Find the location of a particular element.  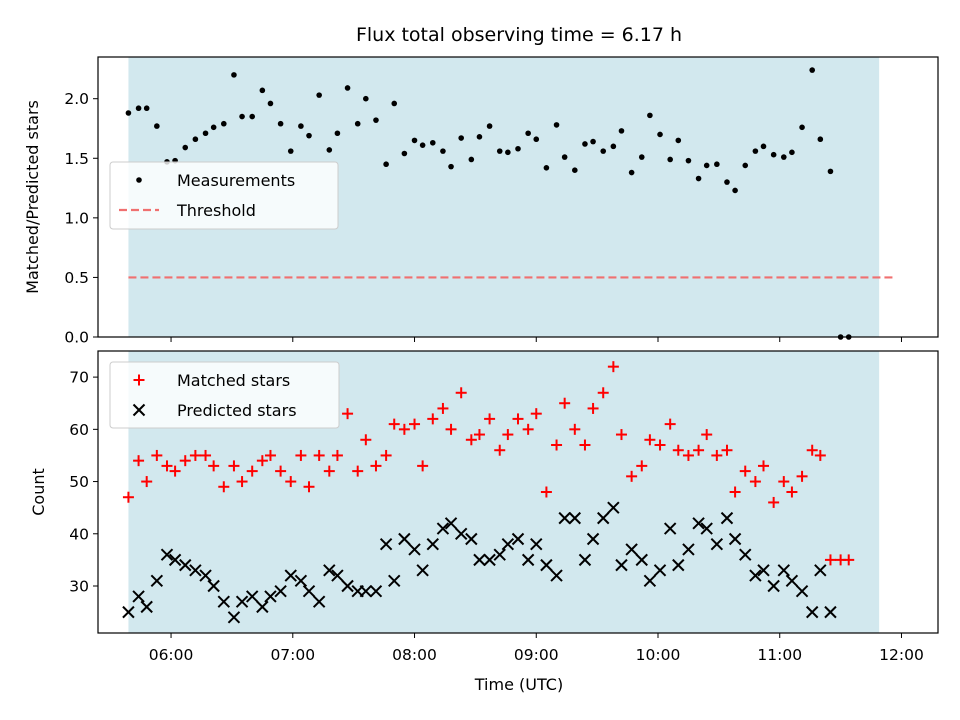

chart-title: Flux total observing time = 6.17 h is located at coordinates (519, 35).